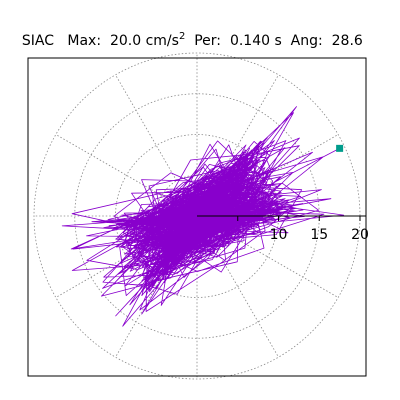  I want to click on max-marker-group, so click(340, 148).